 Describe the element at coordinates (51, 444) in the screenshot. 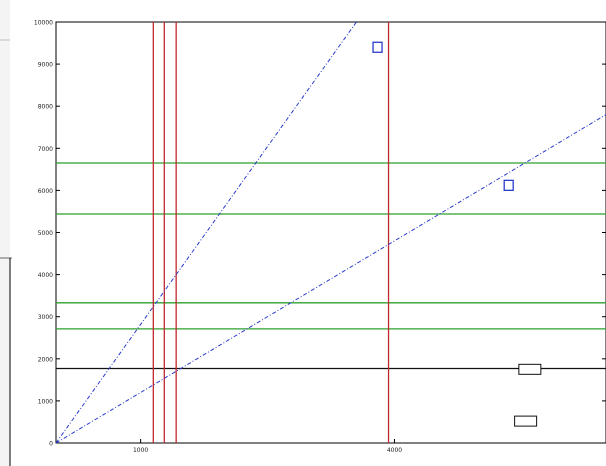

I see `y-tick-label: 0` at that location.